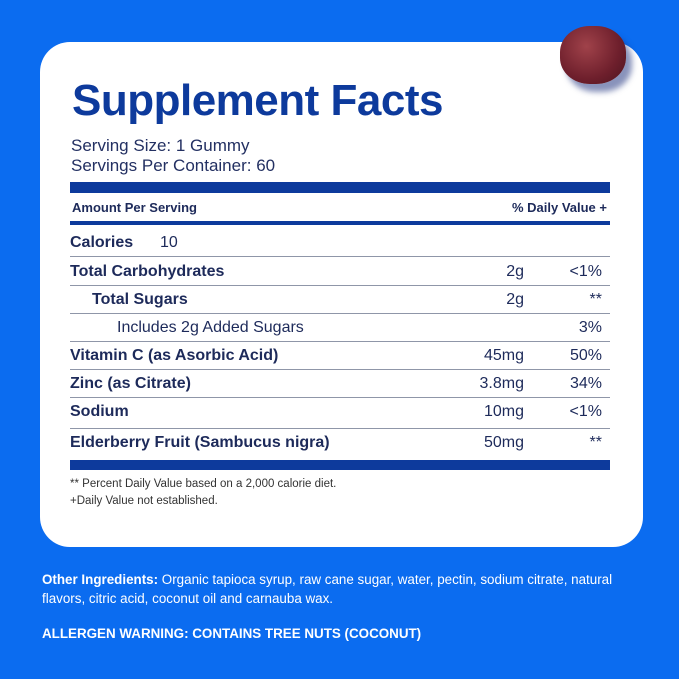 The width and height of the screenshot is (679, 679). I want to click on divider-medium, so click(340, 223).